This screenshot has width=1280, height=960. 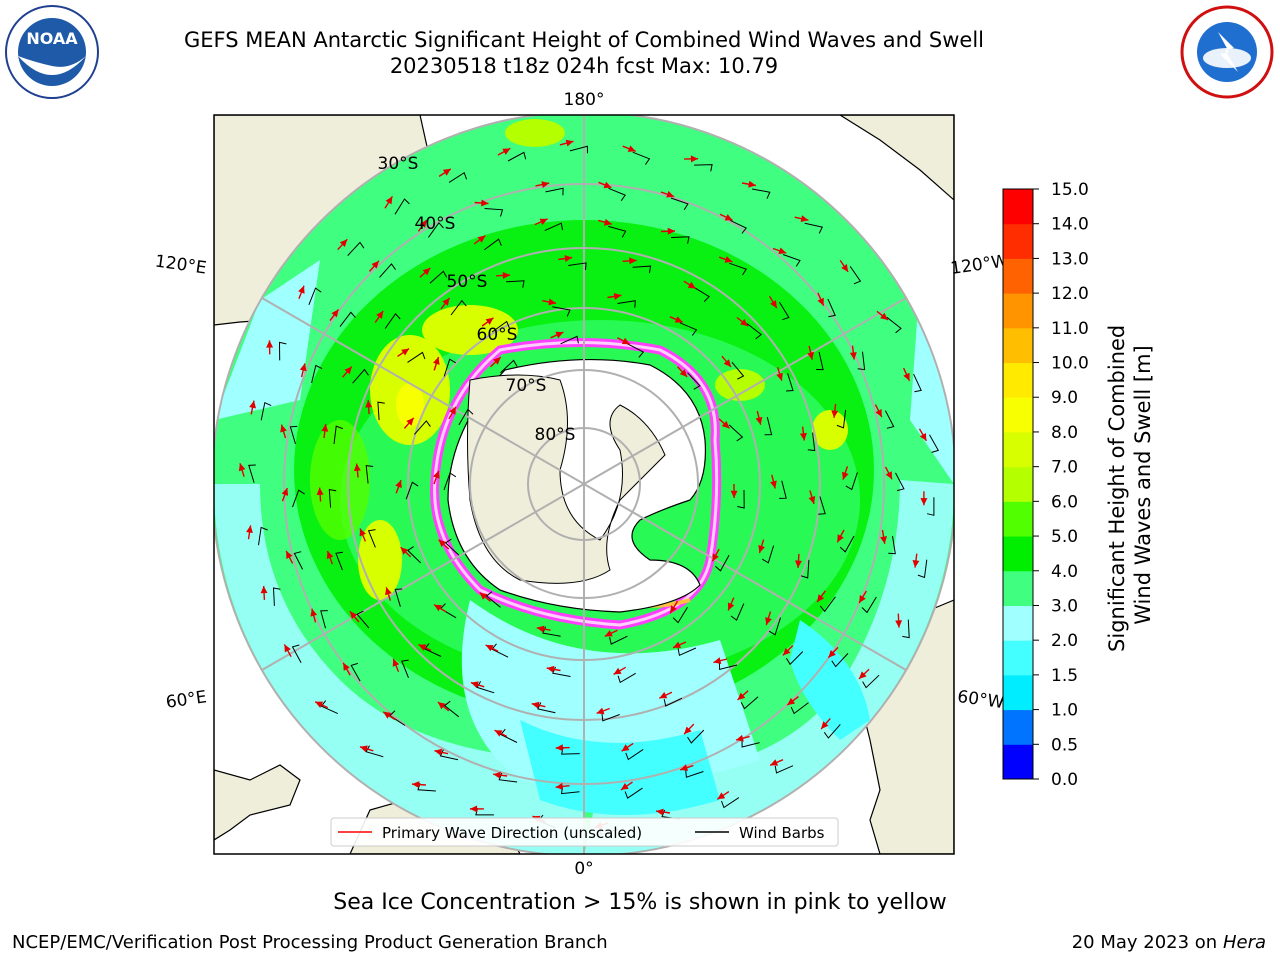 What do you see at coordinates (1064, 711) in the screenshot?
I see `colorbar-tick-label: 1.0` at bounding box center [1064, 711].